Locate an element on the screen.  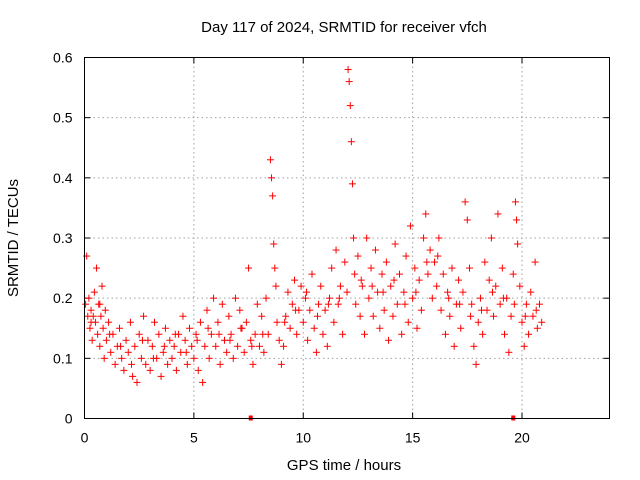
x-axis-label: GPS time / hours is located at coordinates (344, 465).